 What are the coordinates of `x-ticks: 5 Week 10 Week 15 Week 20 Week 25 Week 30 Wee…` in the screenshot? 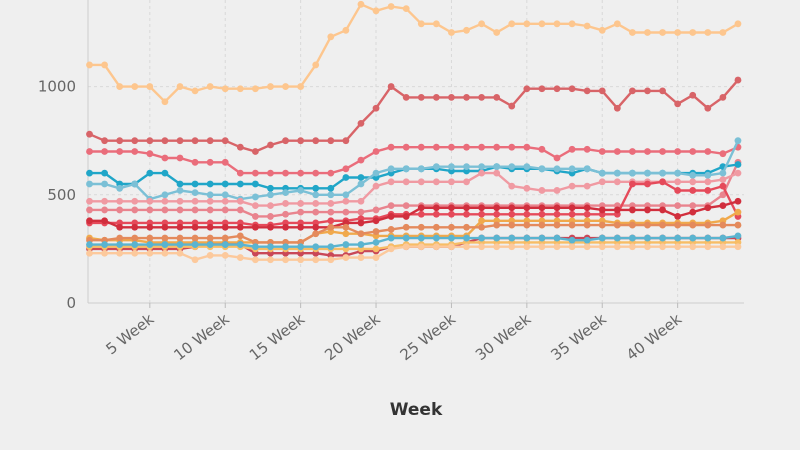 It's located at (394, 333).